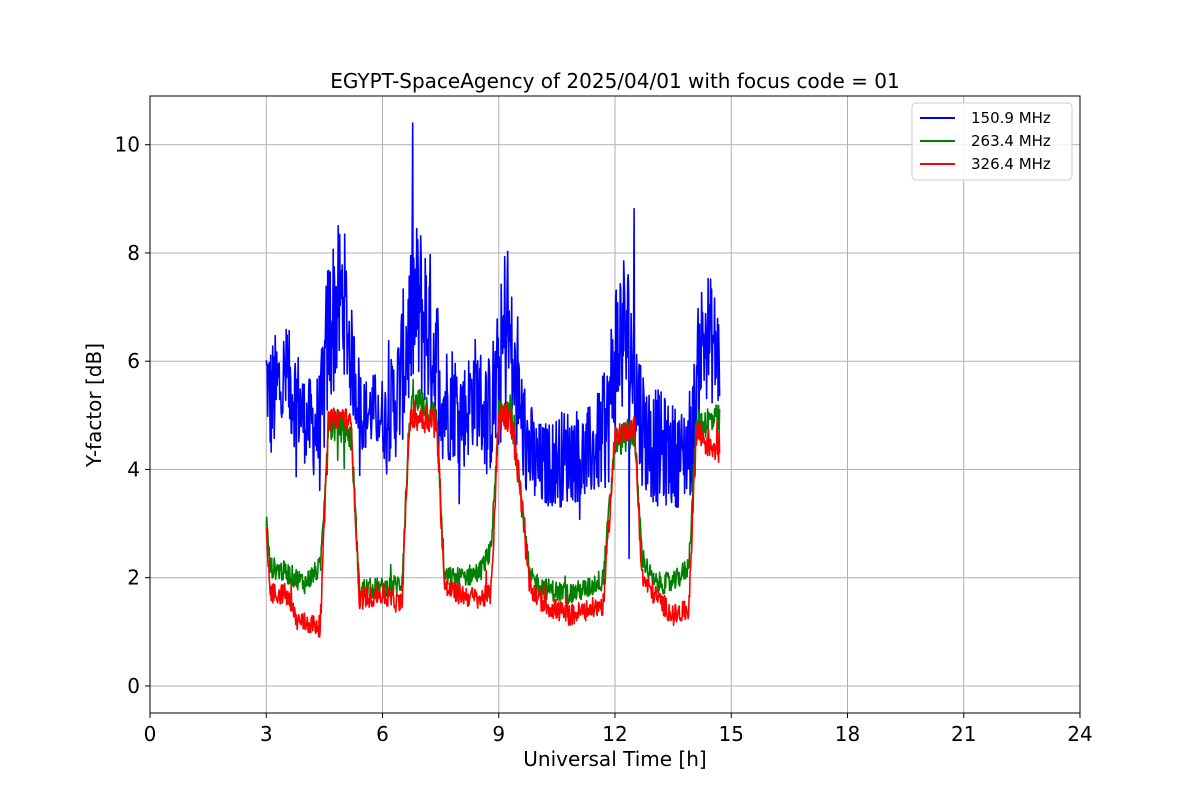 The width and height of the screenshot is (1200, 800). I want to click on y-tick-label: 0, so click(133, 686).